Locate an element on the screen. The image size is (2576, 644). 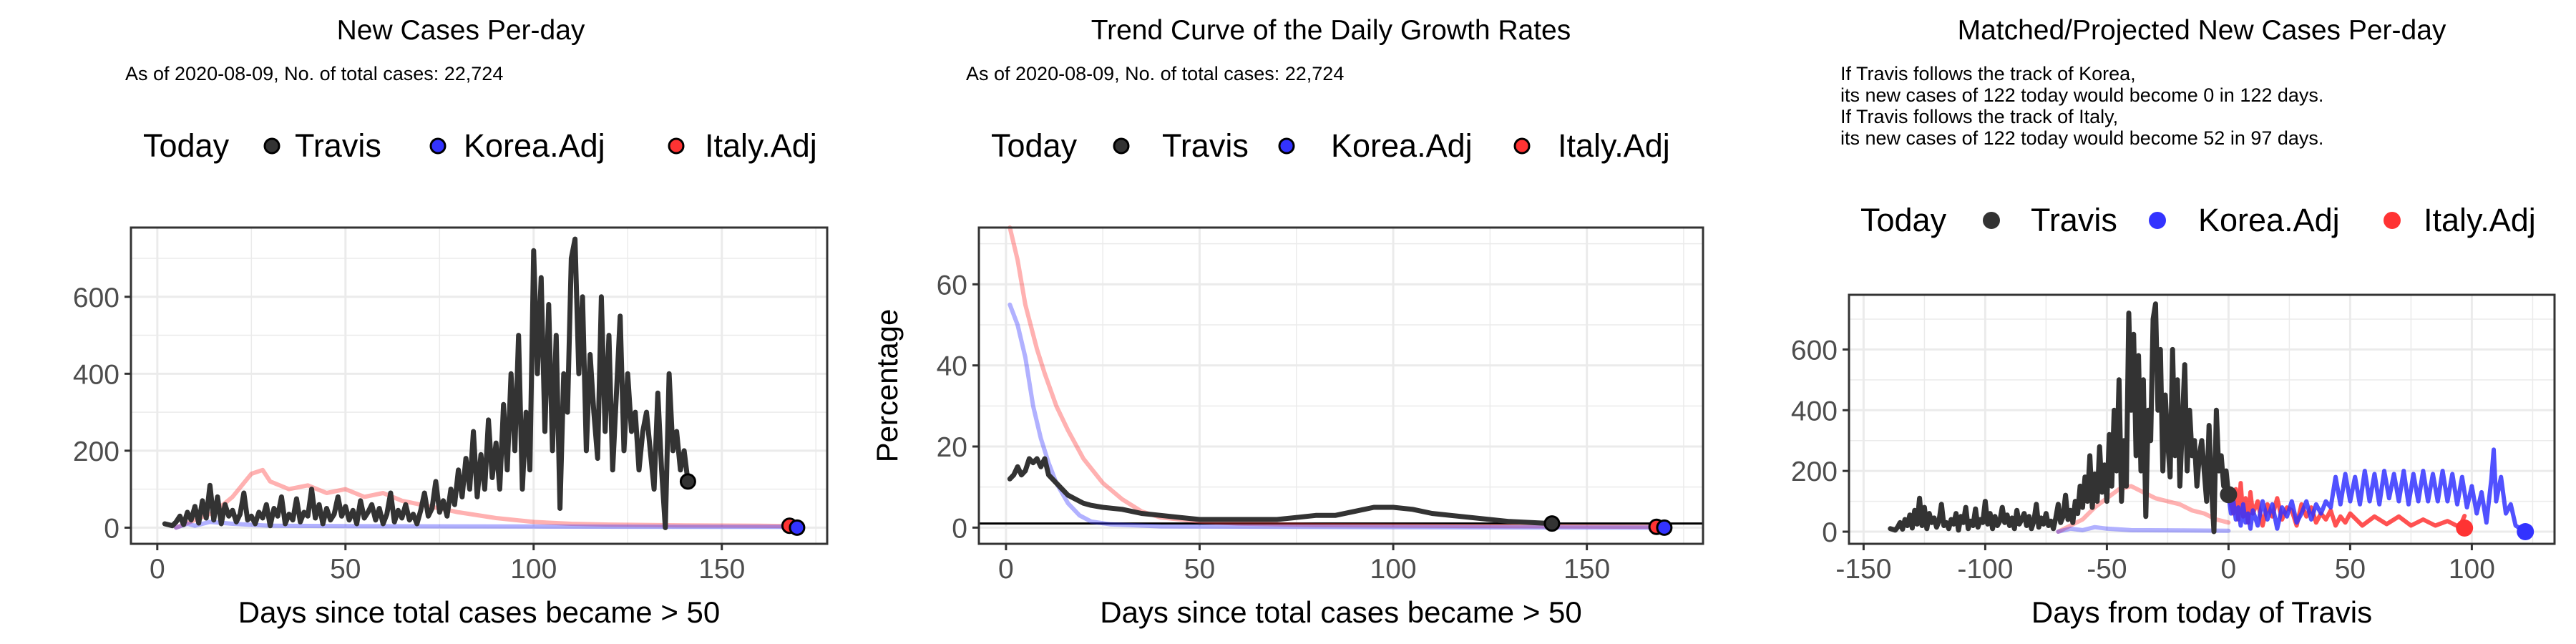
y-axis-label: Percentage is located at coordinates (887, 386).